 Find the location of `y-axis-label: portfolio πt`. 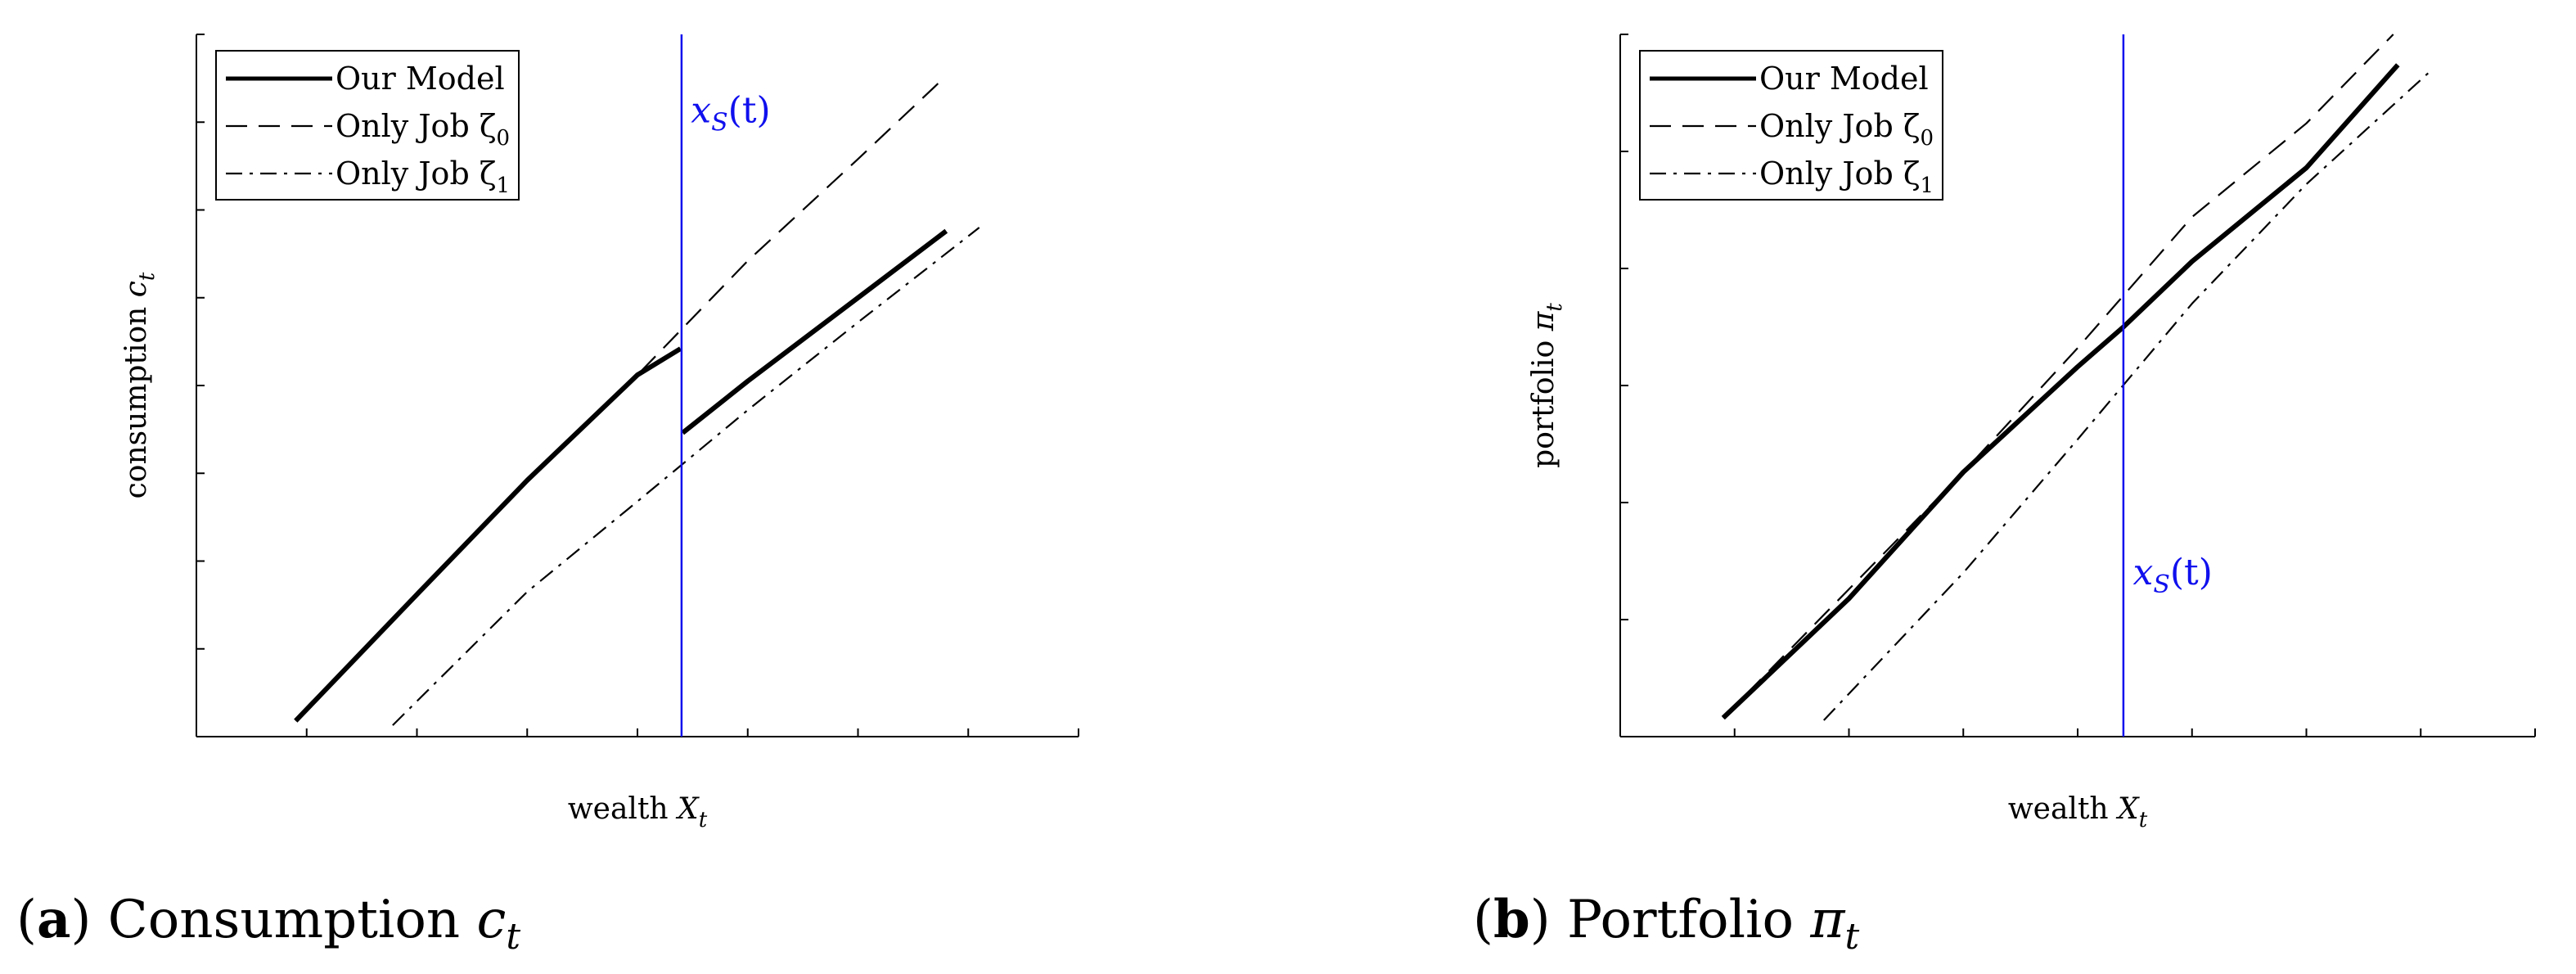

y-axis-label: portfolio πt is located at coordinates (1547, 385).